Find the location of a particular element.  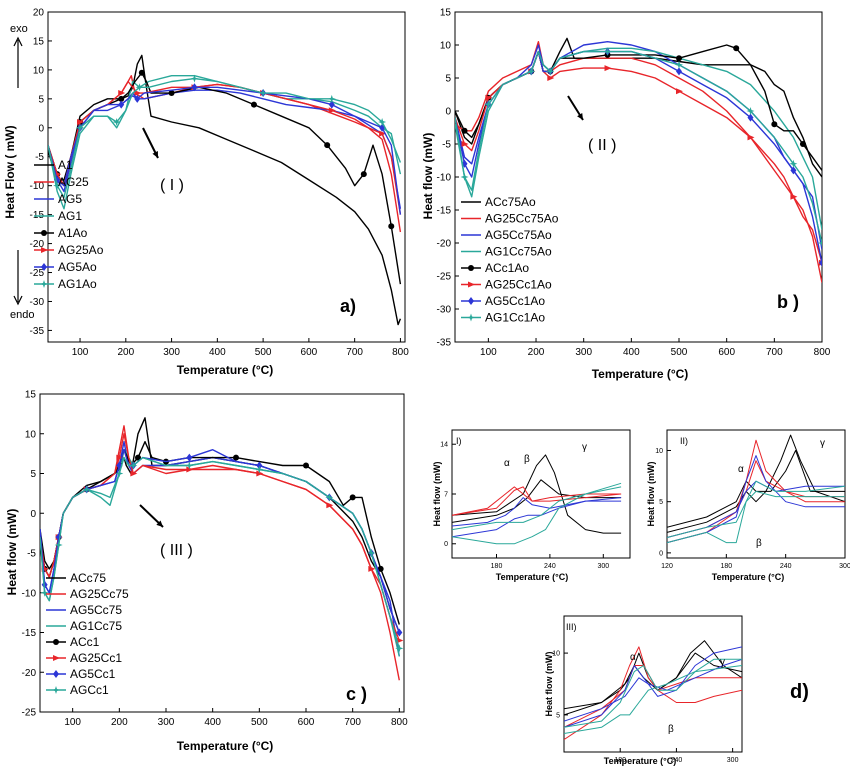

series-line-A1 is located at coordinates (225, 190).